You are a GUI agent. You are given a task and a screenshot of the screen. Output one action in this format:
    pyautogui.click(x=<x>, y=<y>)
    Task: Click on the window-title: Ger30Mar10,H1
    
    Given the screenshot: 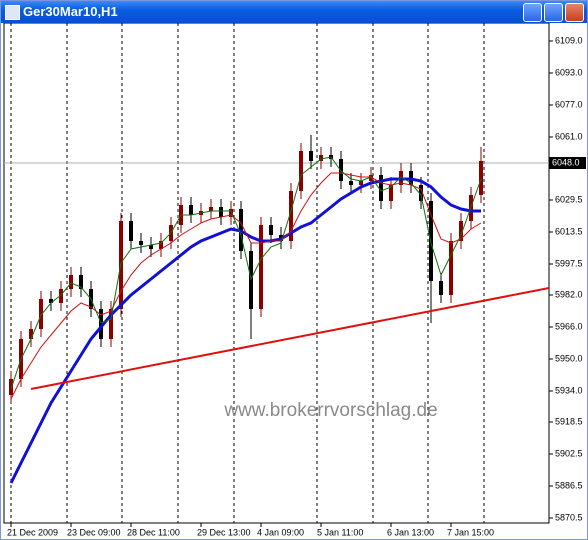 What is the action you would take?
    pyautogui.click(x=70, y=11)
    